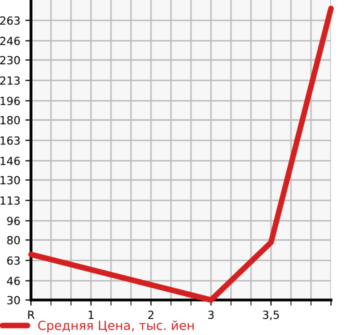  Describe the element at coordinates (10, 200) in the screenshot. I see `y-tick-label: 113` at that location.